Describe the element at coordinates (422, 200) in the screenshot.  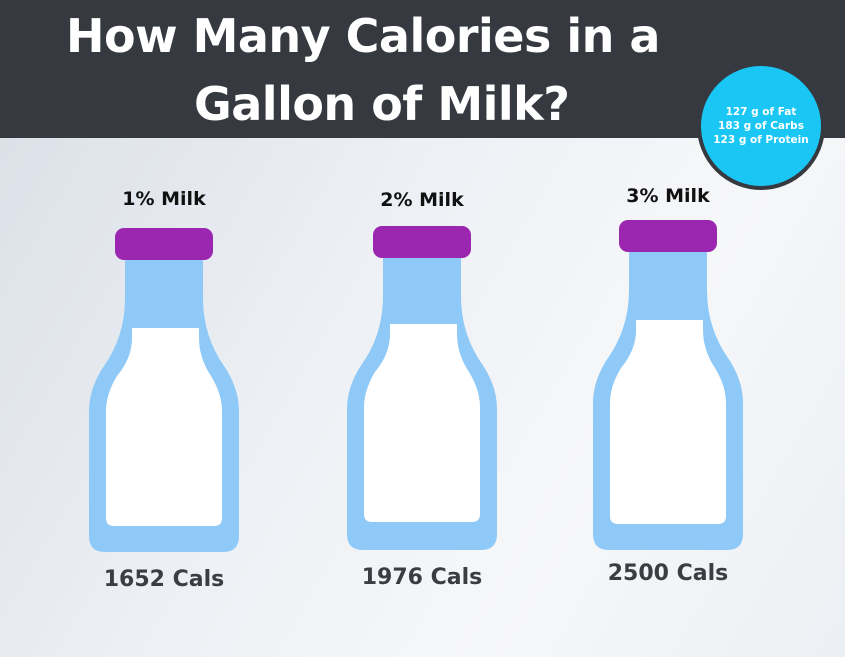
I see `bottle-label: 2% Milk` at that location.